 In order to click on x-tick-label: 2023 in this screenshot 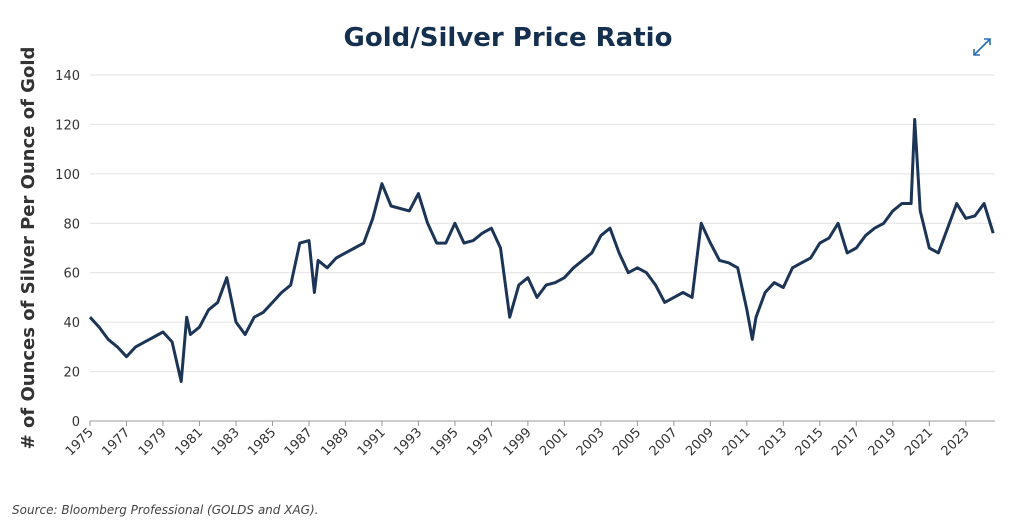, I will do `click(956, 442)`.